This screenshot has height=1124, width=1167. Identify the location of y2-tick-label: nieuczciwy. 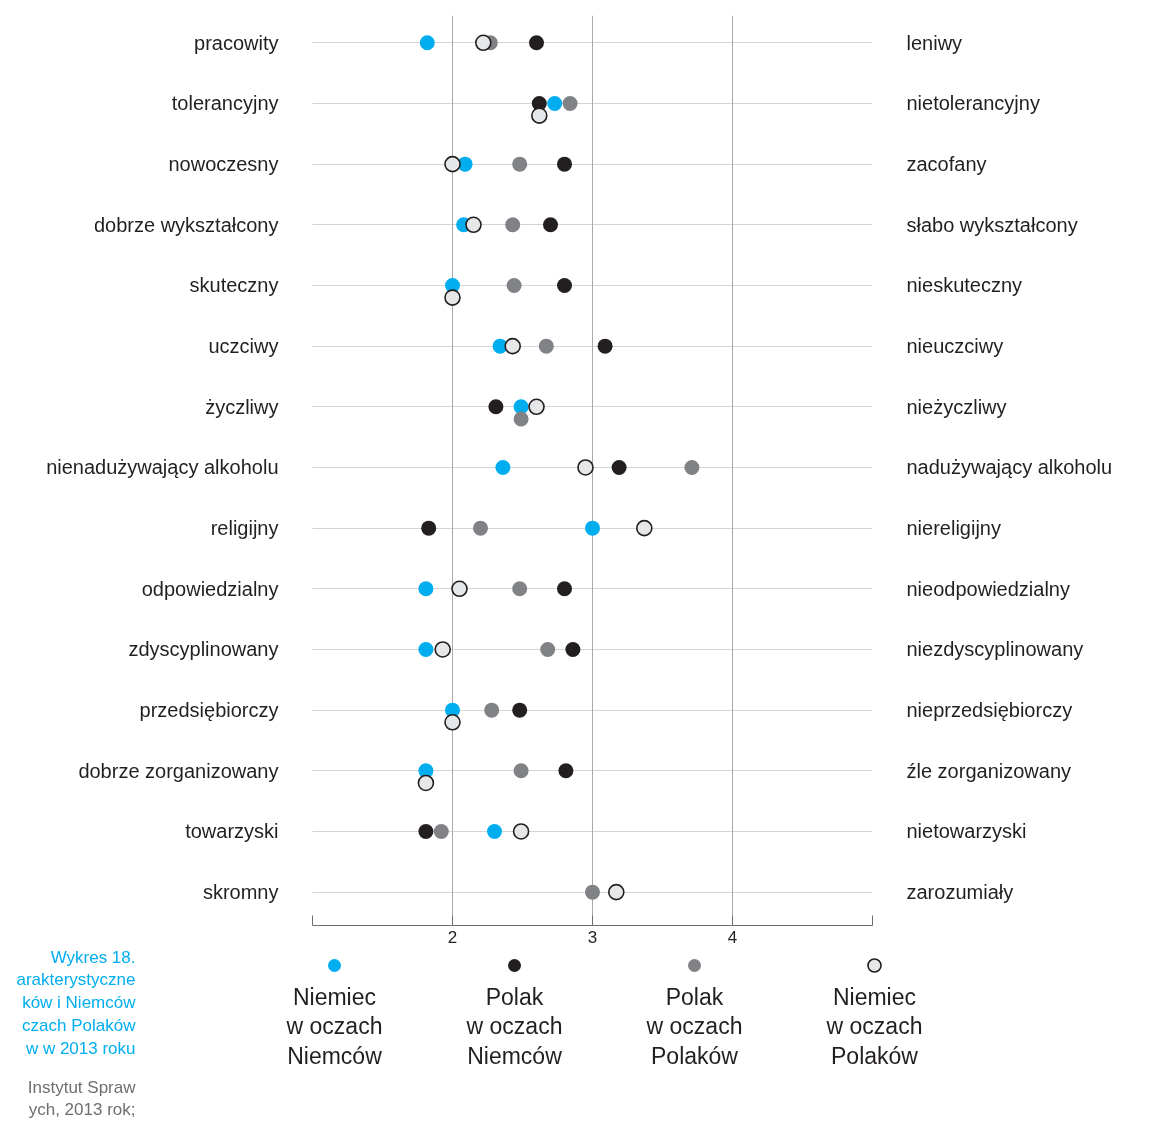
(955, 346).